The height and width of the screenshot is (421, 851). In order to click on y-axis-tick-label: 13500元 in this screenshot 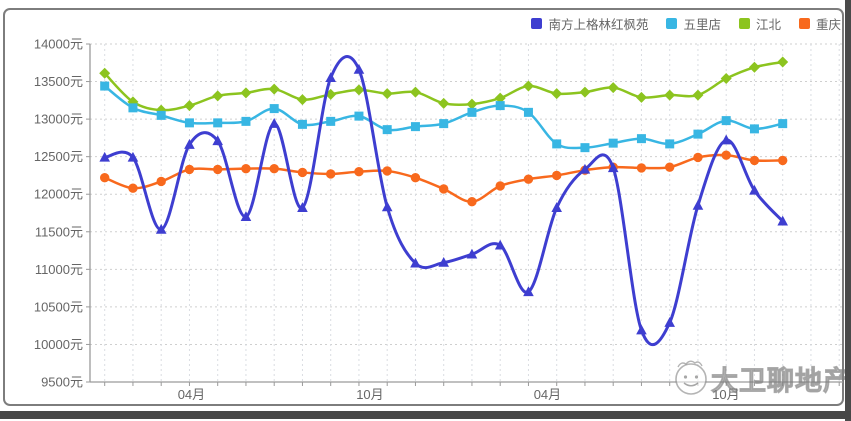, I will do `click(58, 81)`.